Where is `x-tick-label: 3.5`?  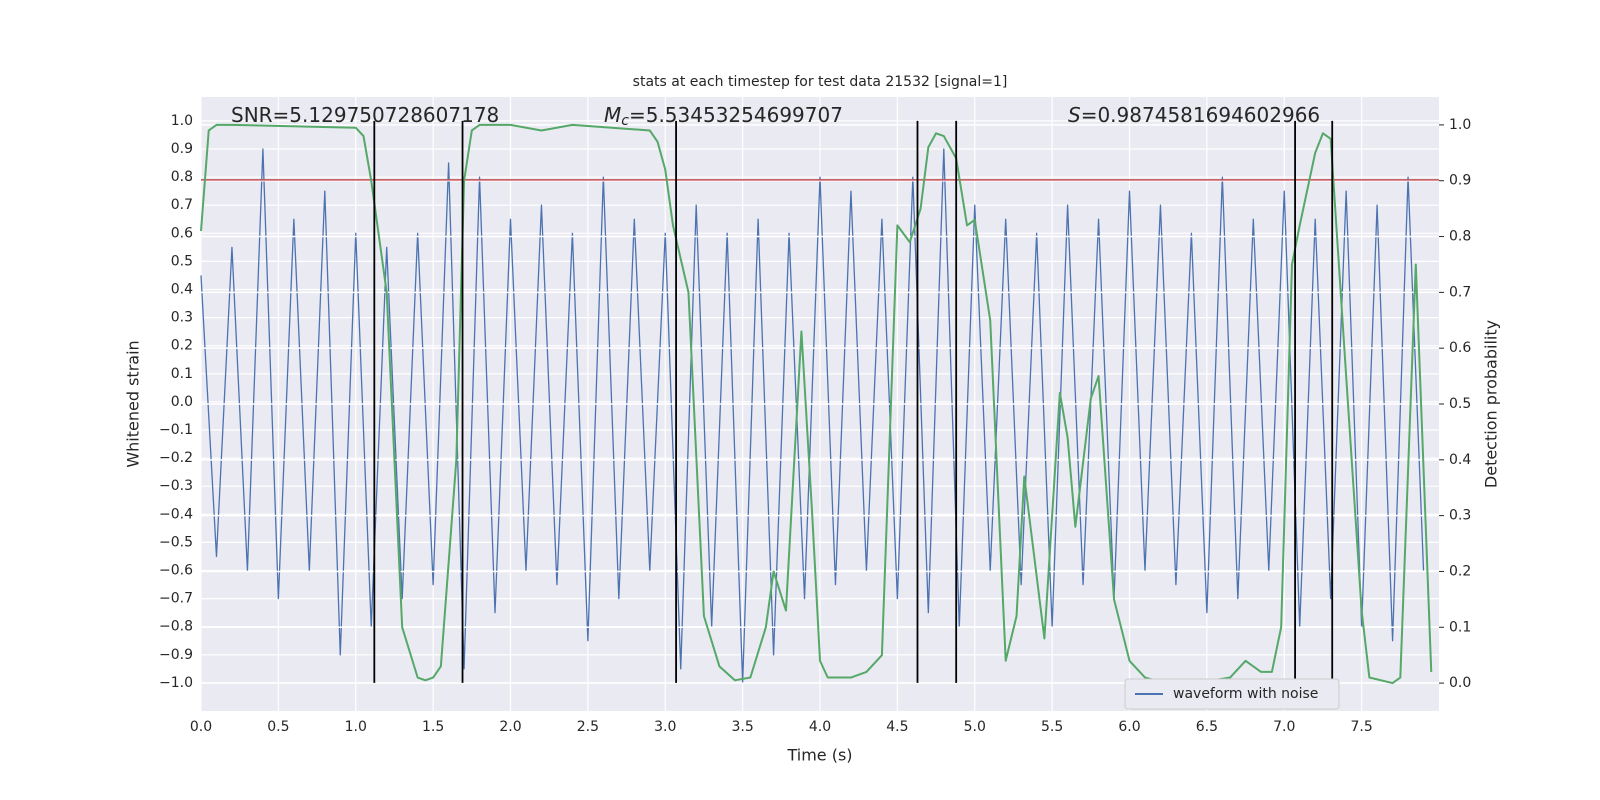 x-tick-label: 3.5 is located at coordinates (742, 727).